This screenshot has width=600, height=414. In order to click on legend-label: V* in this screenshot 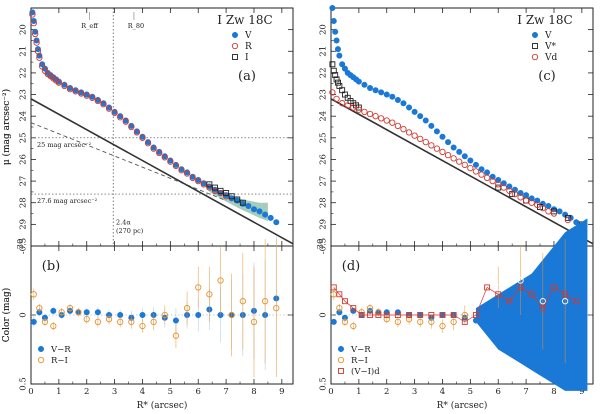, I will do `click(550, 47)`.